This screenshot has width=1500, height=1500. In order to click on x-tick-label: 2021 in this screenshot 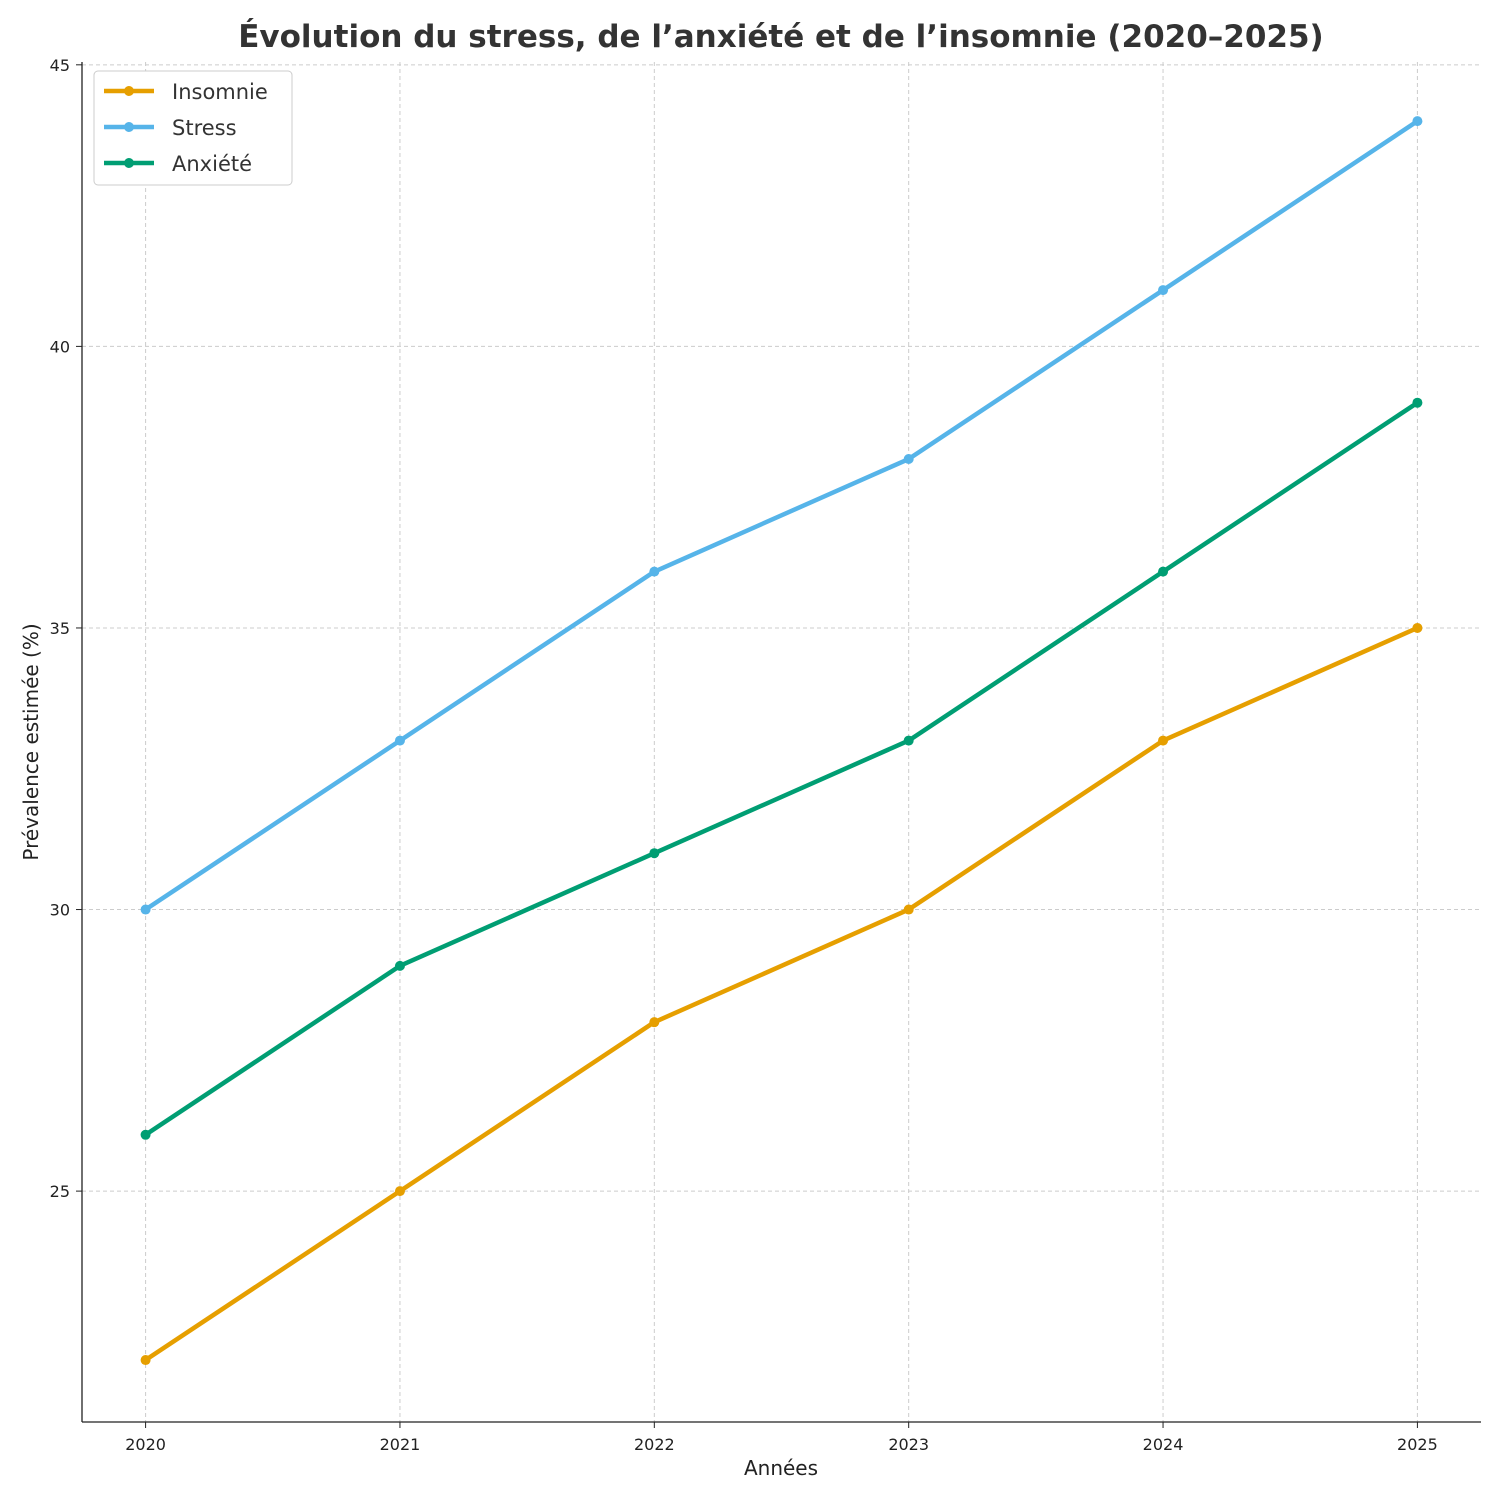, I will do `click(400, 1444)`.